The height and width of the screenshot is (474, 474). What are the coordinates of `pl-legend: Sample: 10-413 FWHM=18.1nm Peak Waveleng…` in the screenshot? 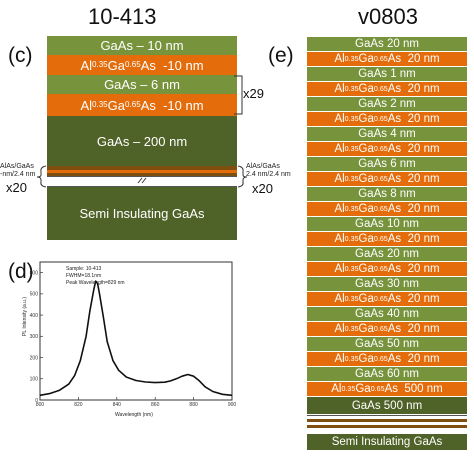 It's located at (95, 276).